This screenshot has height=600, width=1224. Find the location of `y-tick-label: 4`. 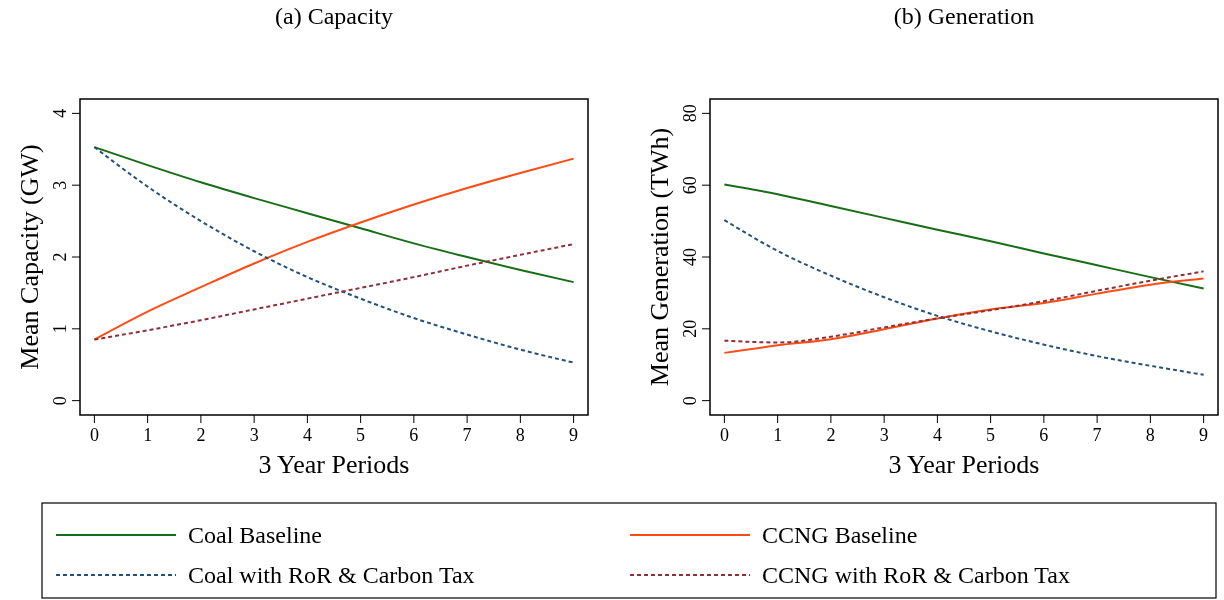

y-tick-label: 4 is located at coordinates (60, 113).